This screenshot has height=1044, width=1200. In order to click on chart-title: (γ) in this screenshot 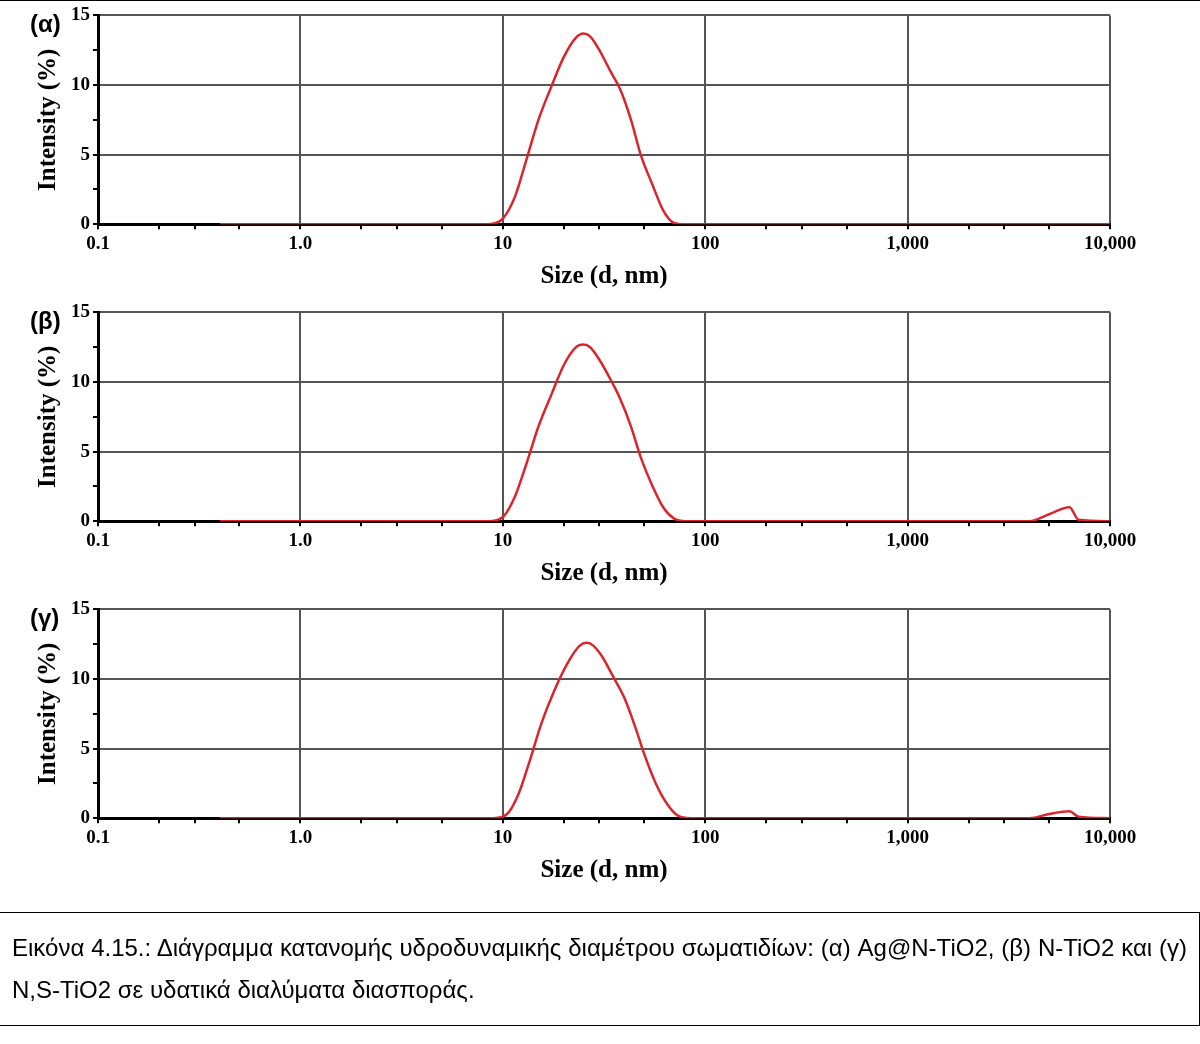, I will do `click(45, 617)`.